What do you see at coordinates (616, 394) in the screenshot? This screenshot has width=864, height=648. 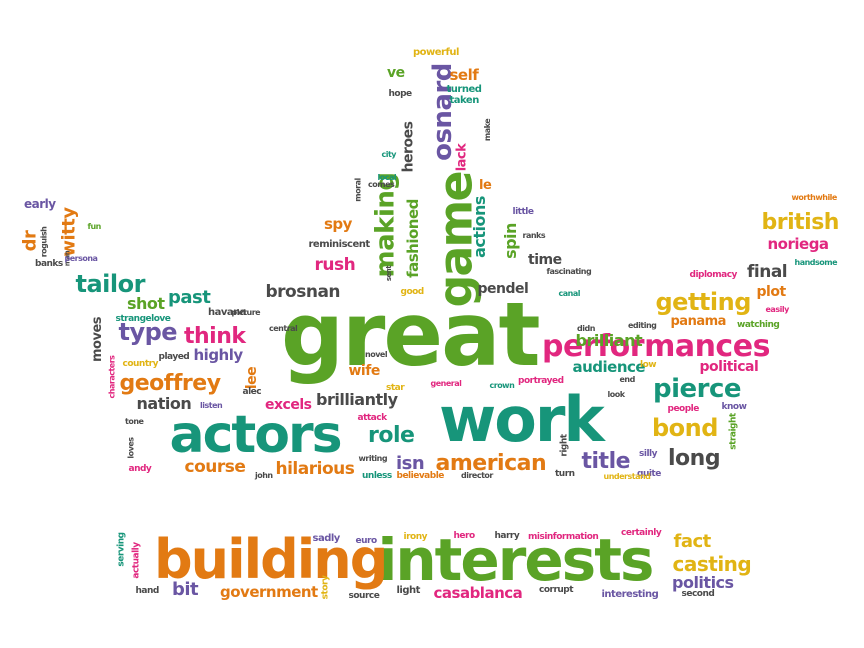 I see `word-look: look` at bounding box center [616, 394].